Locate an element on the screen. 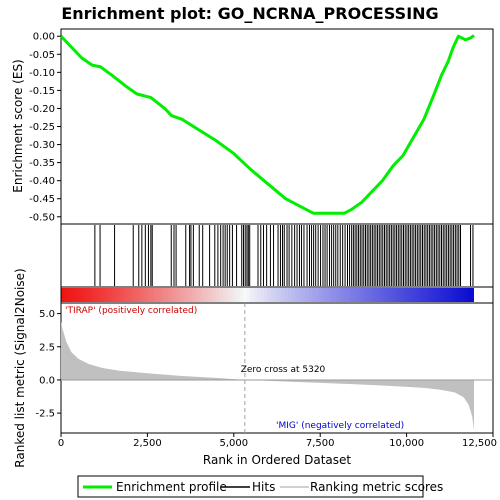 The image size is (500, 500). rank-band-tail is located at coordinates (483, 295).